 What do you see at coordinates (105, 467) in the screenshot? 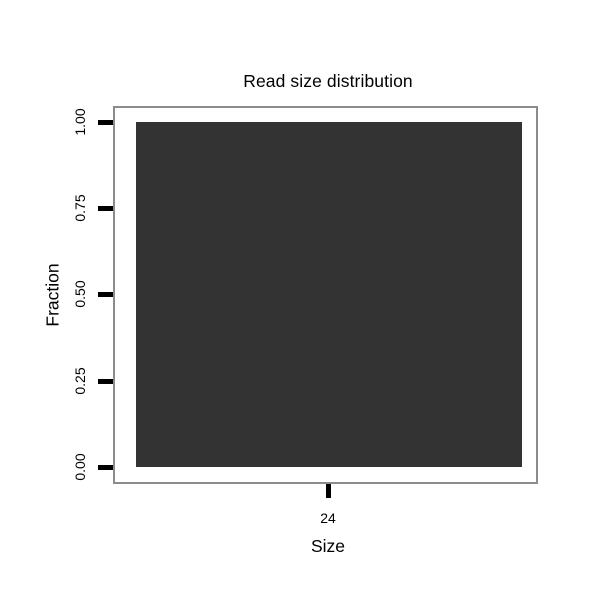
I see `y-axis-tick-0.00` at bounding box center [105, 467].